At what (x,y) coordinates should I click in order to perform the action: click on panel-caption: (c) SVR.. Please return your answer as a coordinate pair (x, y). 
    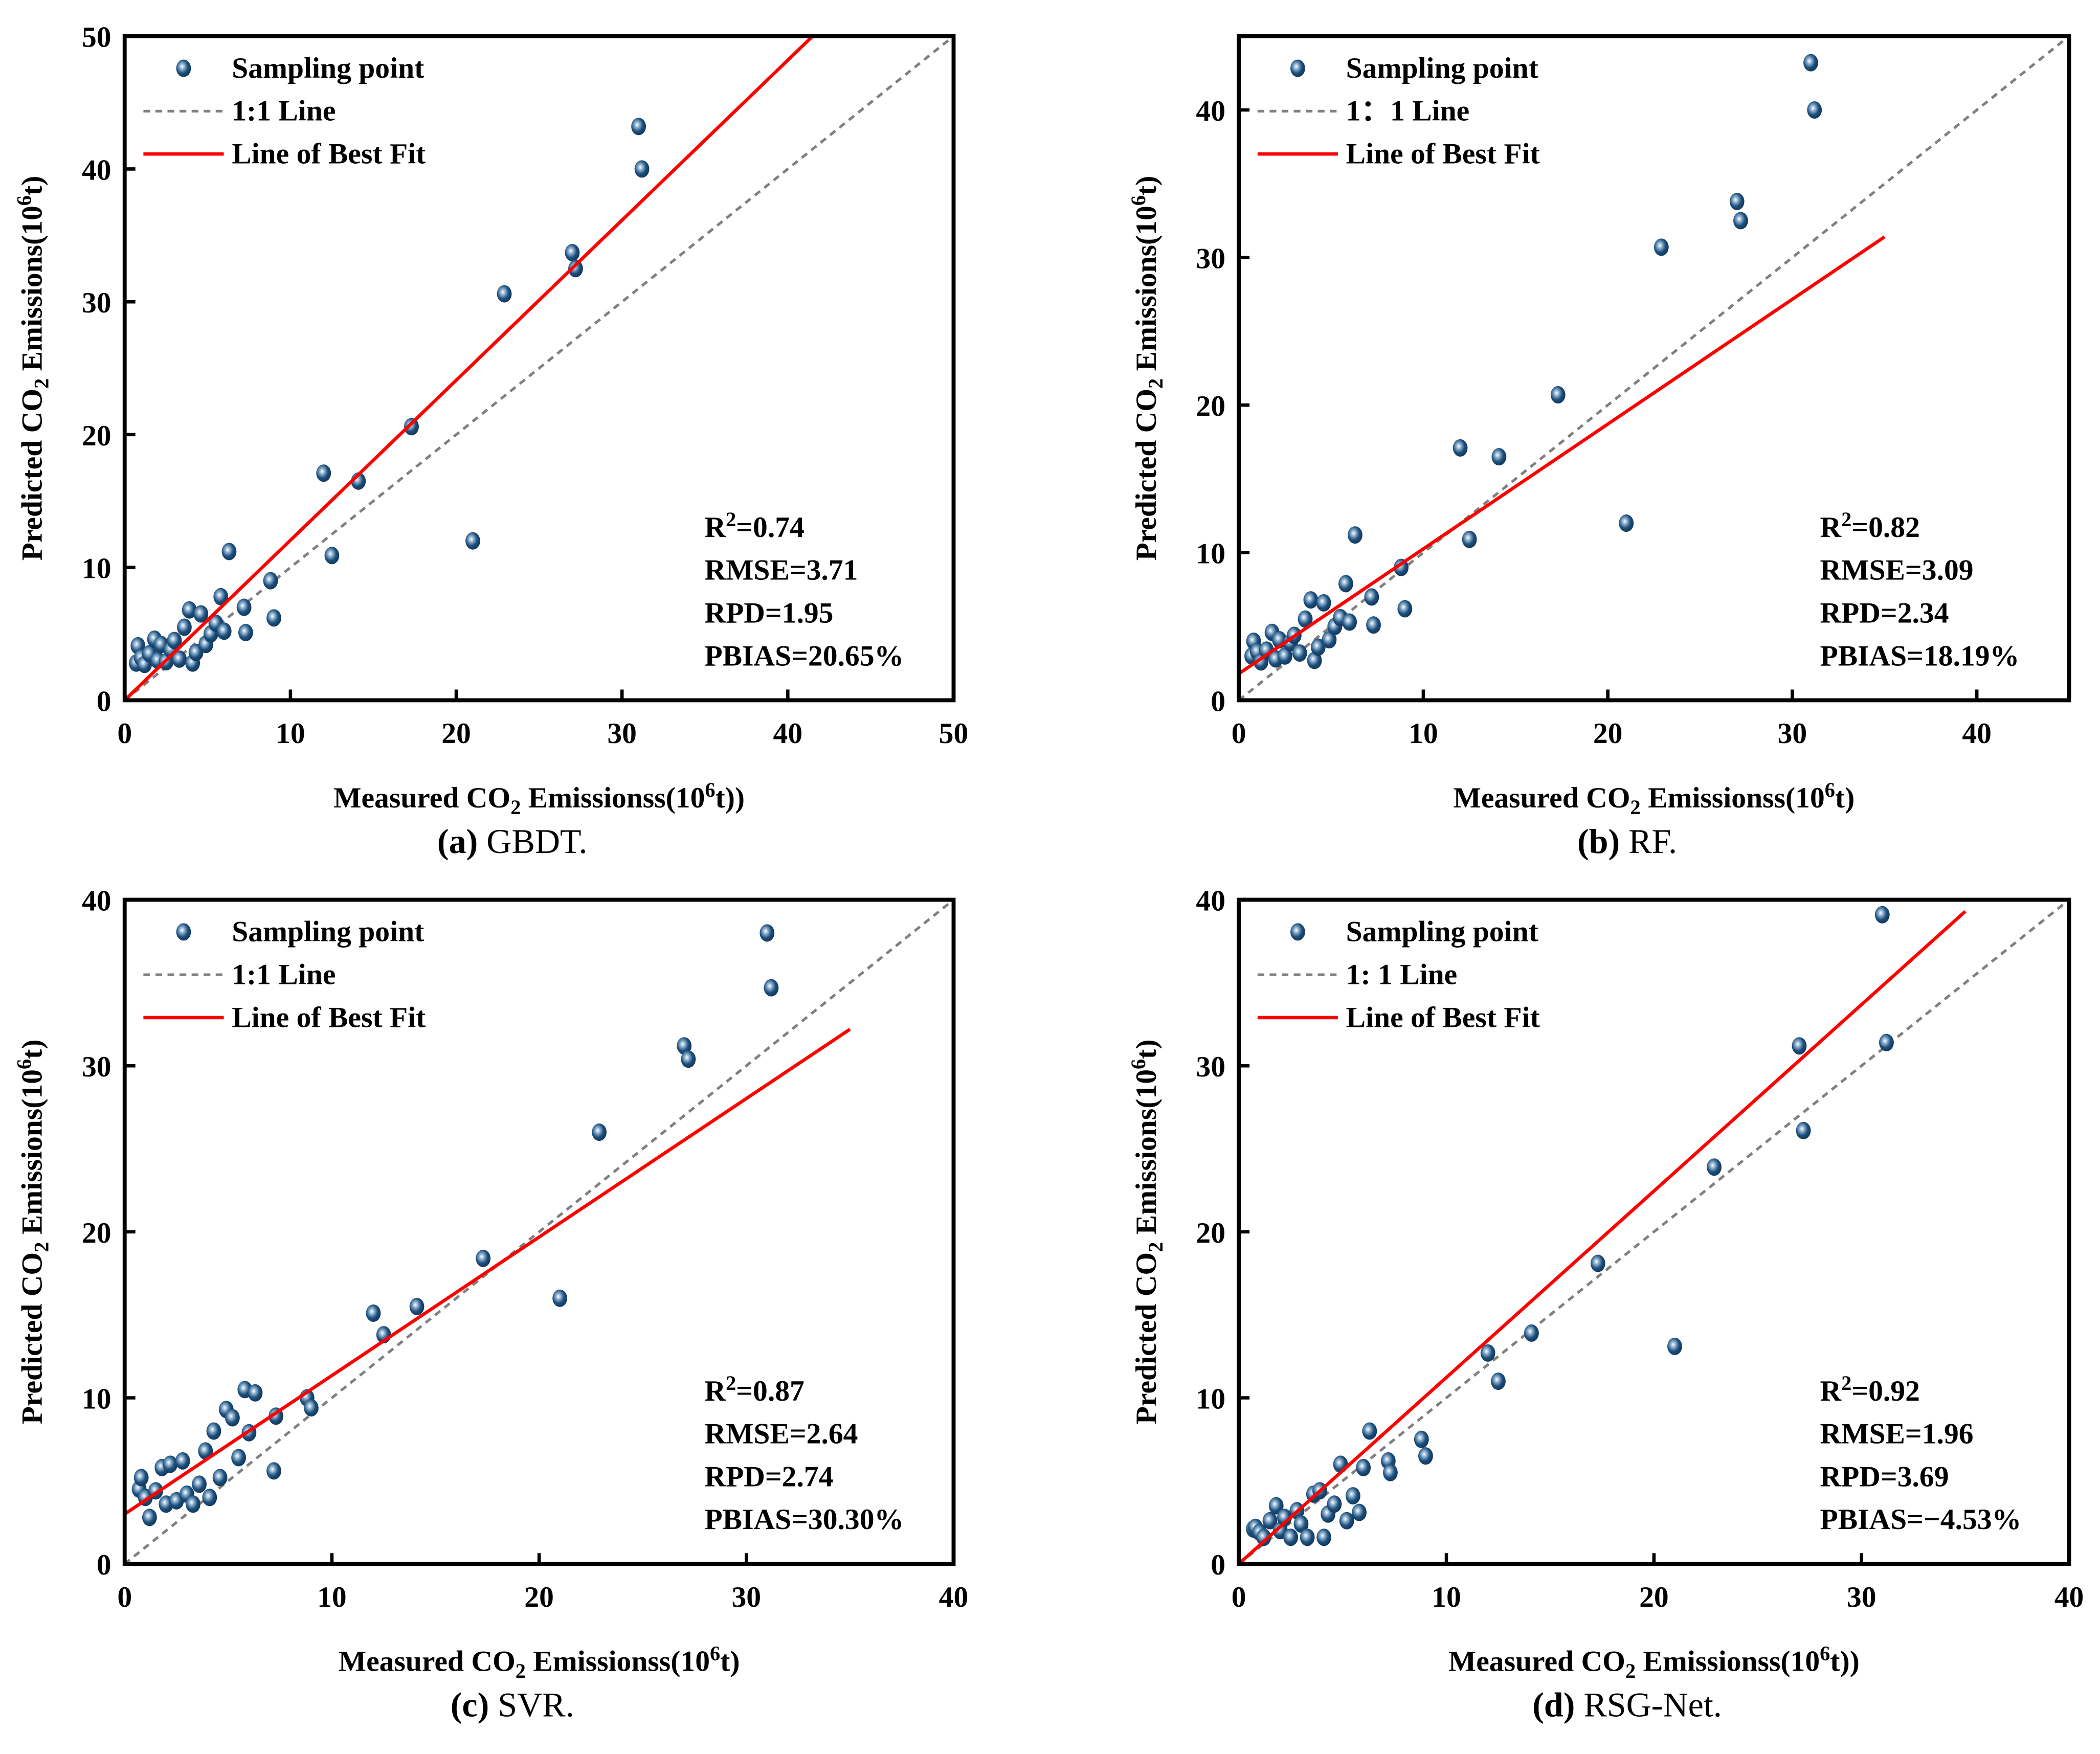
    Looking at the image, I should click on (512, 1704).